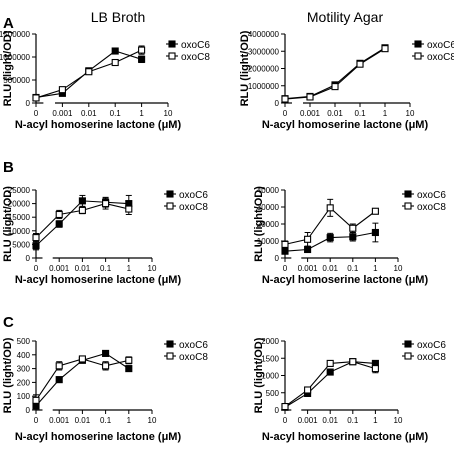 This screenshot has height=453, width=454. Describe the element at coordinates (8, 322) in the screenshot. I see `panel-label-c: C` at that location.